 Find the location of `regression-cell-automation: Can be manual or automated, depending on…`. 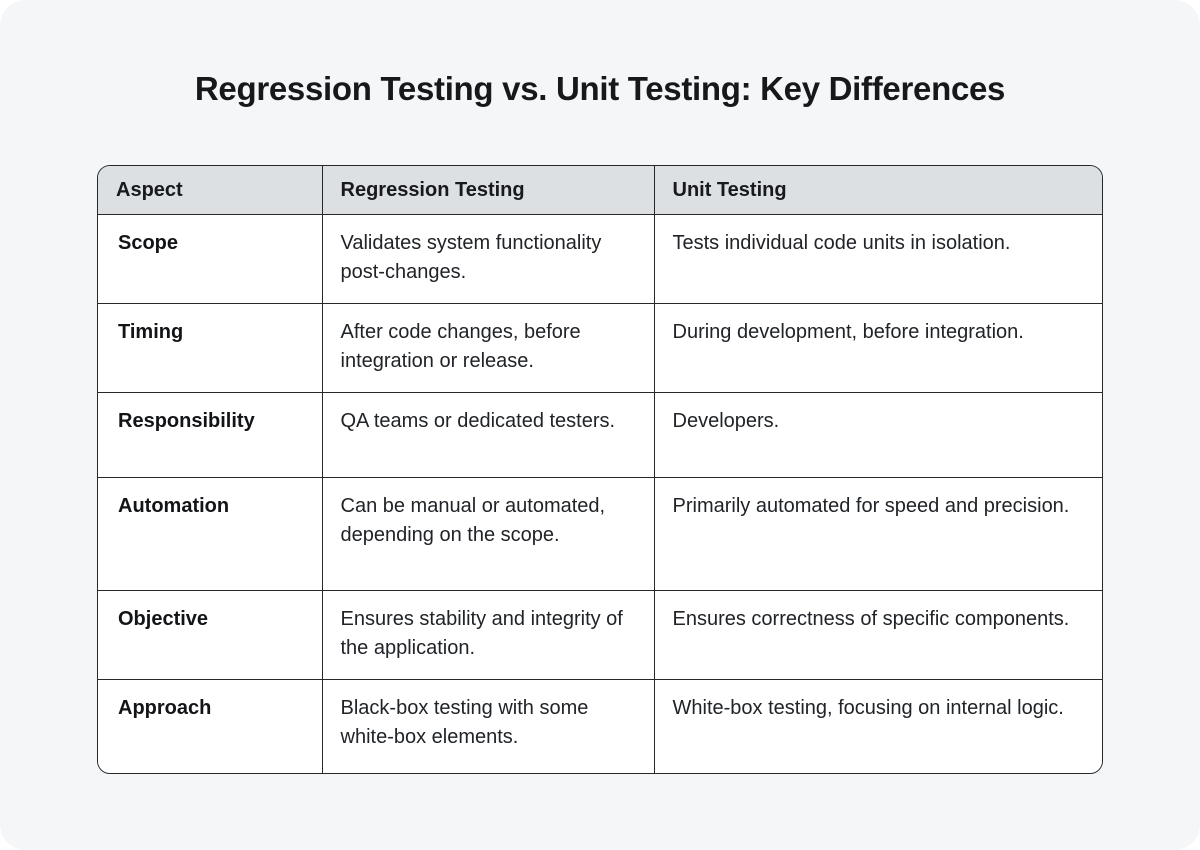

regression-cell-automation: Can be manual or automated, depending on… is located at coordinates (488, 534).